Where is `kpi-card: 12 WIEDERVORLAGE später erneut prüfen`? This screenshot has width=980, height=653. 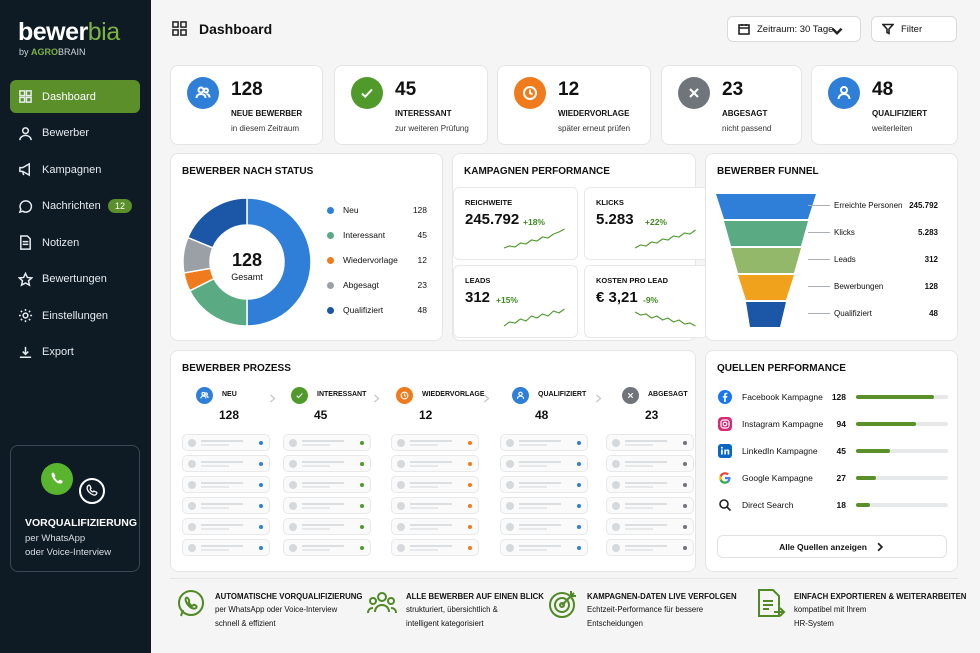
kpi-card: 12 WIEDERVORLAGE später erneut prüfen is located at coordinates (574, 105).